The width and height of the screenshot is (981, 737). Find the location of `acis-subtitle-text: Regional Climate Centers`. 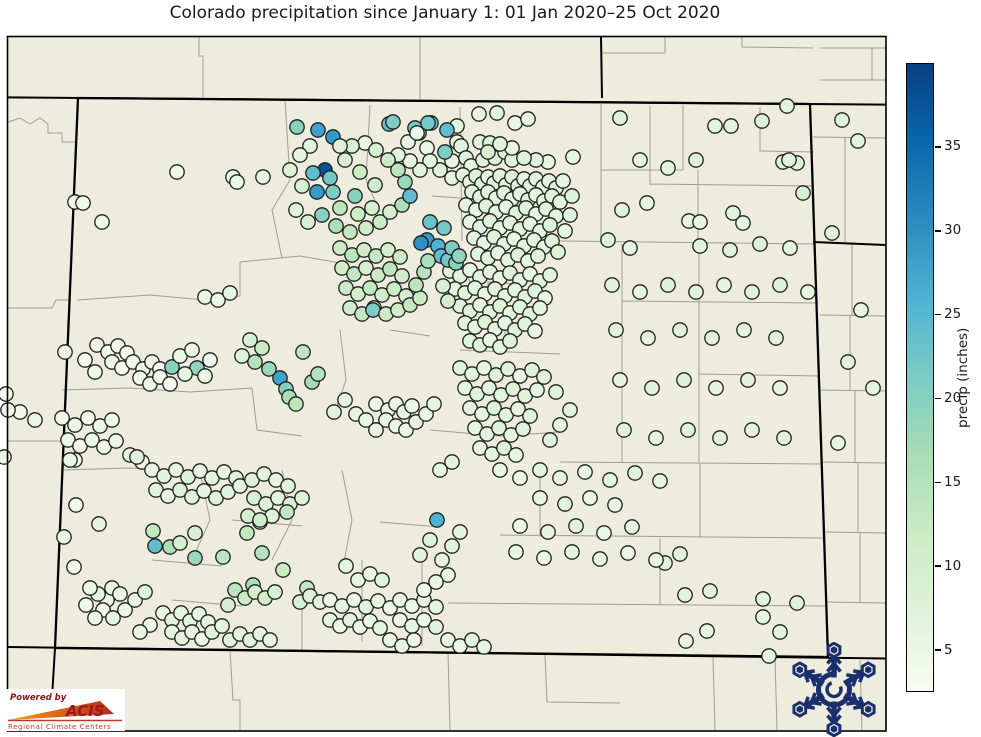

acis-subtitle-text: Regional Climate Centers is located at coordinates (59, 727).